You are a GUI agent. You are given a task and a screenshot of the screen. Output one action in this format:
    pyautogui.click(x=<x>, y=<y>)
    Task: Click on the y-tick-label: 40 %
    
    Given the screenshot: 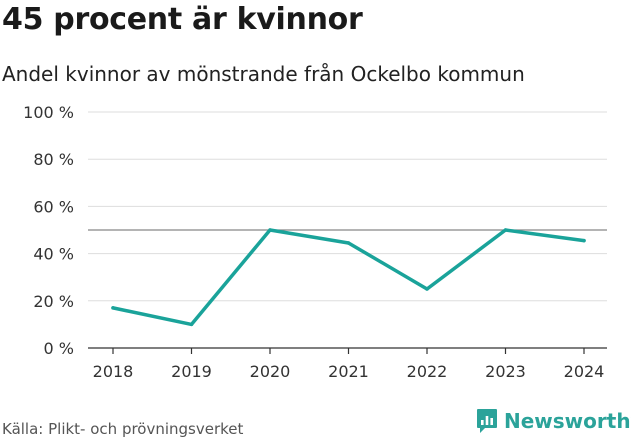 What is the action you would take?
    pyautogui.click(x=53, y=254)
    